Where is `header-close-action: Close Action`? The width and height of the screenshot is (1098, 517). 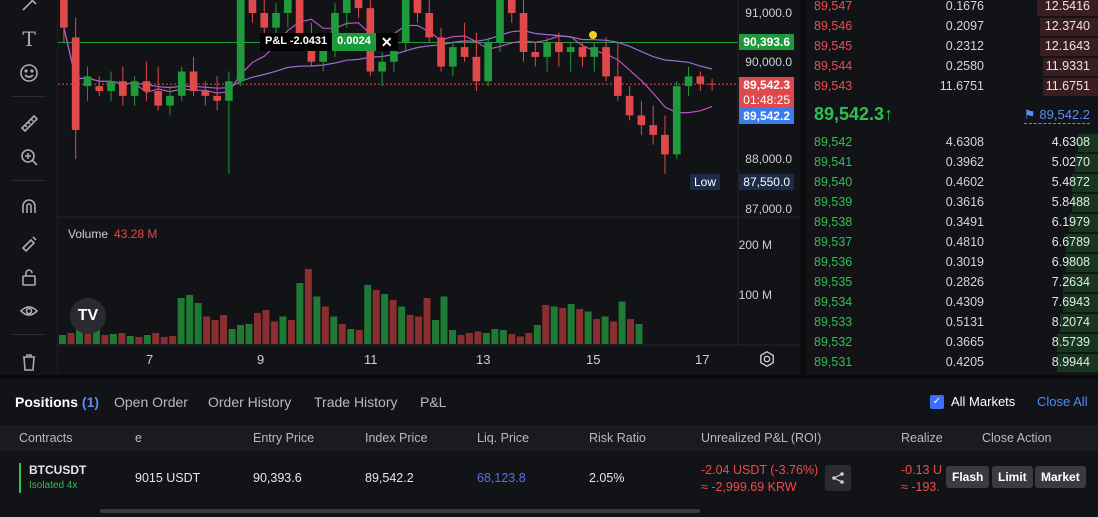
header-close-action: Close Action is located at coordinates (1017, 438).